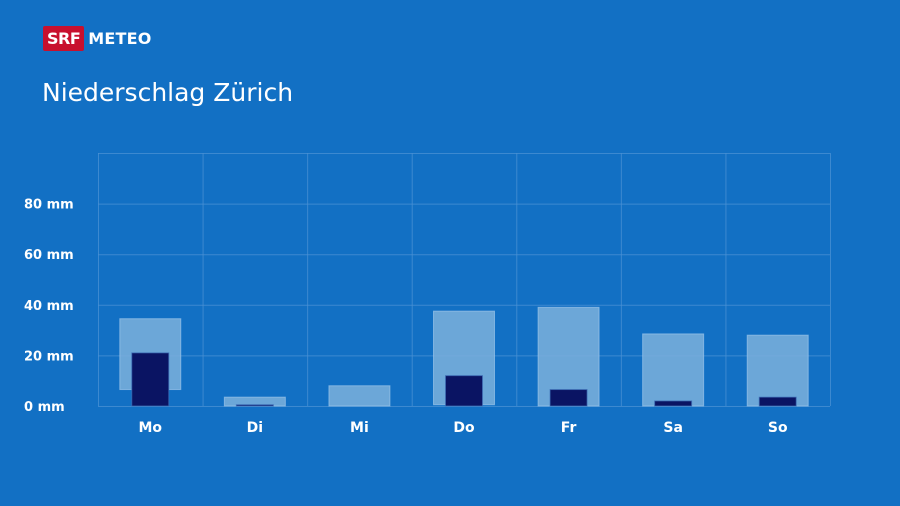 The image size is (900, 506). I want to click on srf-logo: SRF, so click(64, 38).